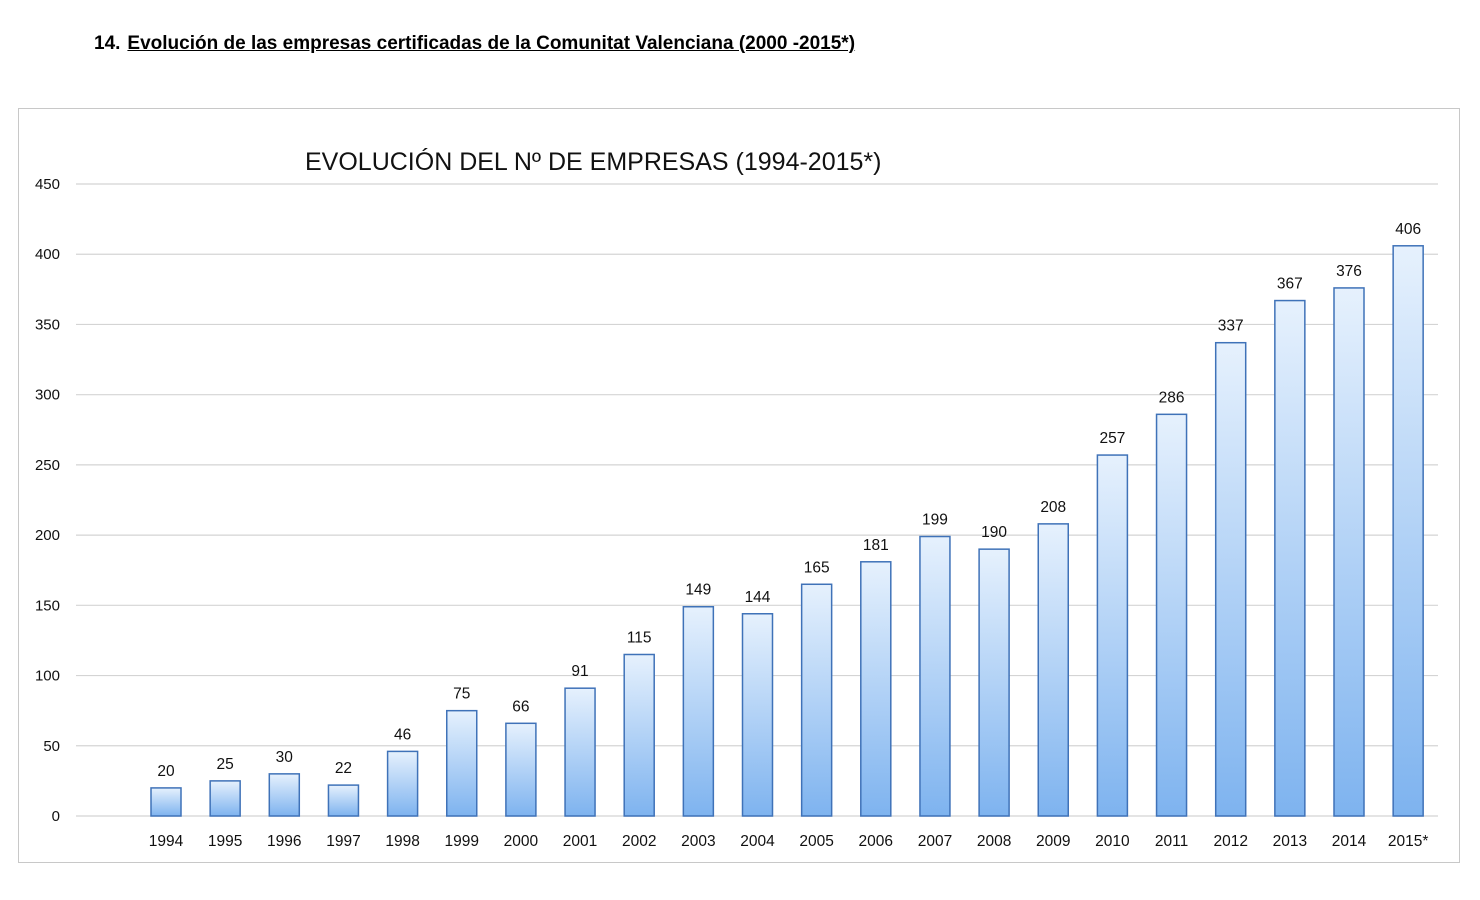 Image resolution: width=1480 pixels, height=900 pixels. What do you see at coordinates (1408, 841) in the screenshot?
I see `x-tick-label: 2015*` at bounding box center [1408, 841].